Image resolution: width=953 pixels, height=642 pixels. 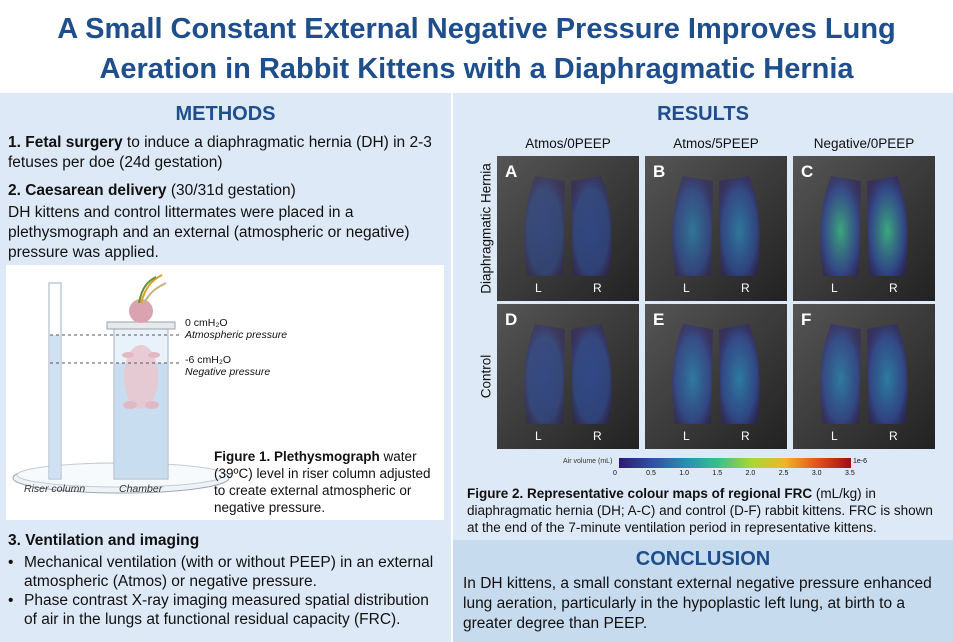 What do you see at coordinates (816, 473) in the screenshot?
I see `colorbar-tick: 3.0` at bounding box center [816, 473].